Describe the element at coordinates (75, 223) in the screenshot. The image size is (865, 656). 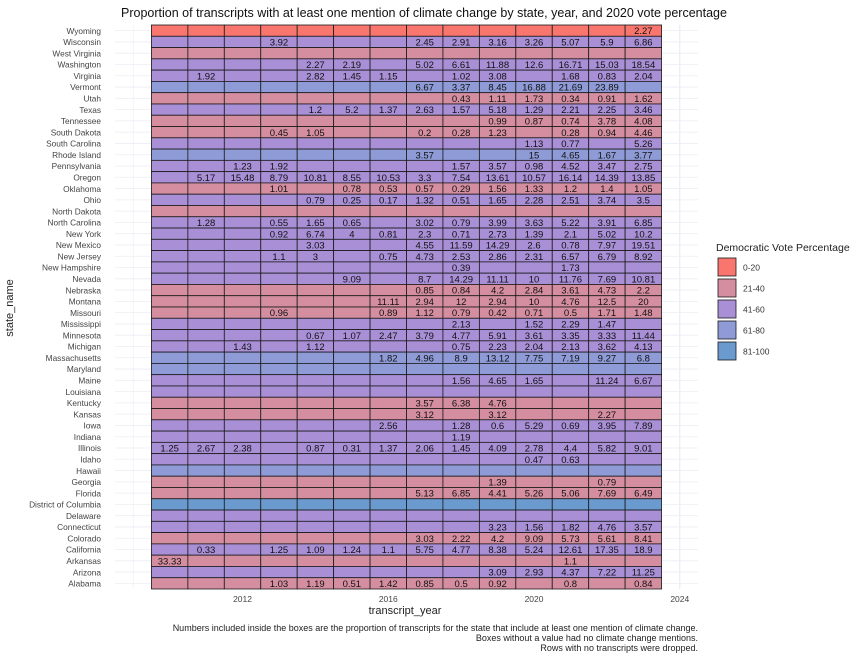
I see `y-tick-label: North Carolina` at that location.